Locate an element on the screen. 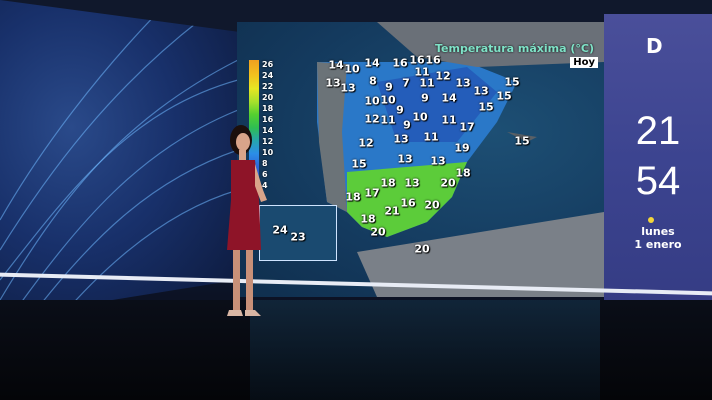 The image size is (712, 400). legend-label: 22 is located at coordinates (268, 86).